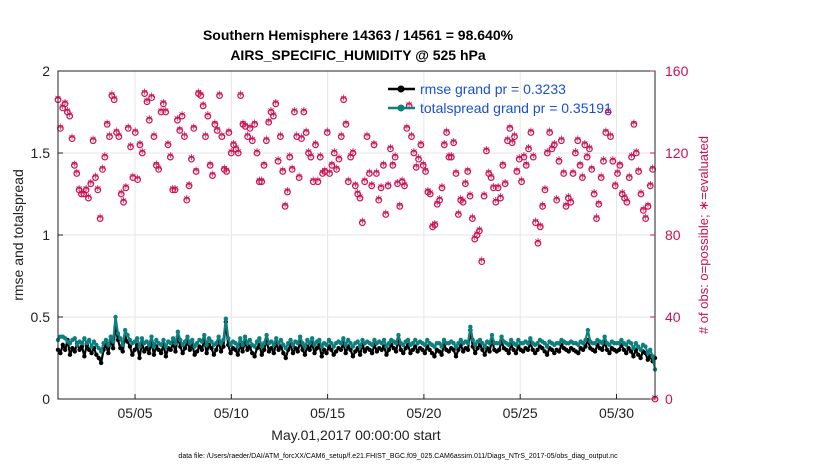 The height and width of the screenshot is (470, 830). Describe the element at coordinates (673, 235) in the screenshot. I see `y-right-tick-label-2: 80` at that location.